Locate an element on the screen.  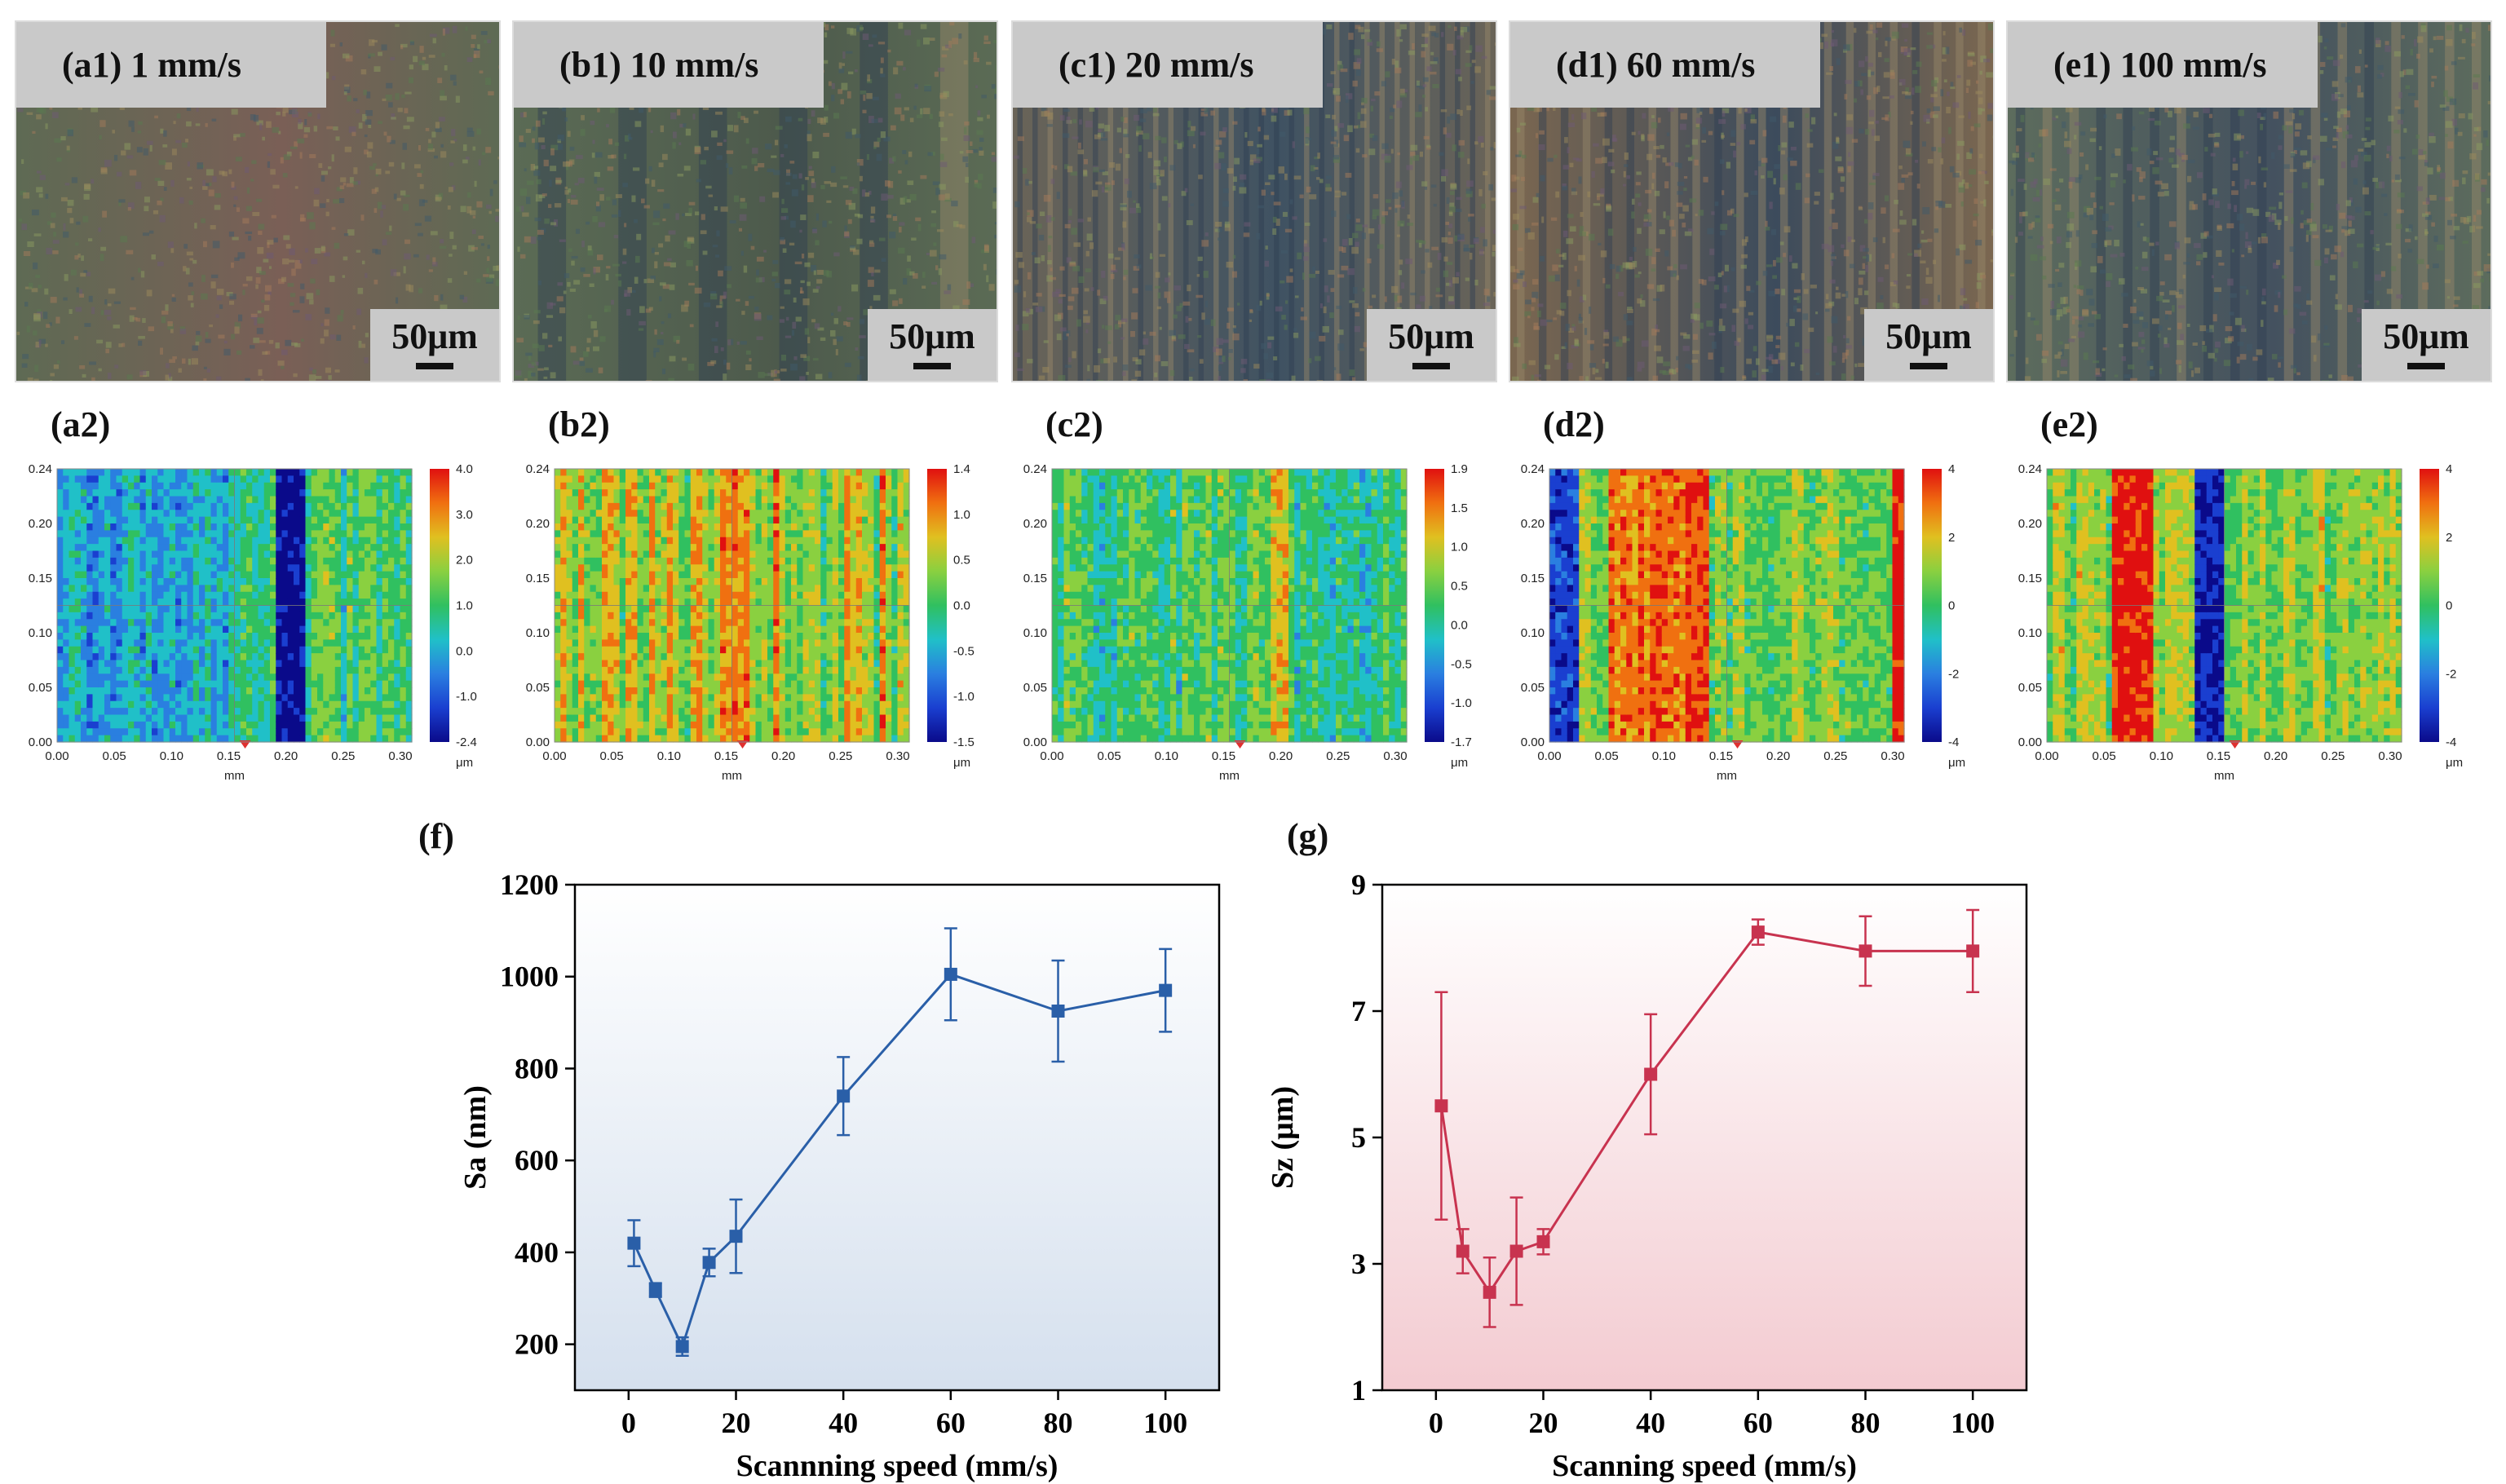
x-tick-label: 100 is located at coordinates (1973, 1423).